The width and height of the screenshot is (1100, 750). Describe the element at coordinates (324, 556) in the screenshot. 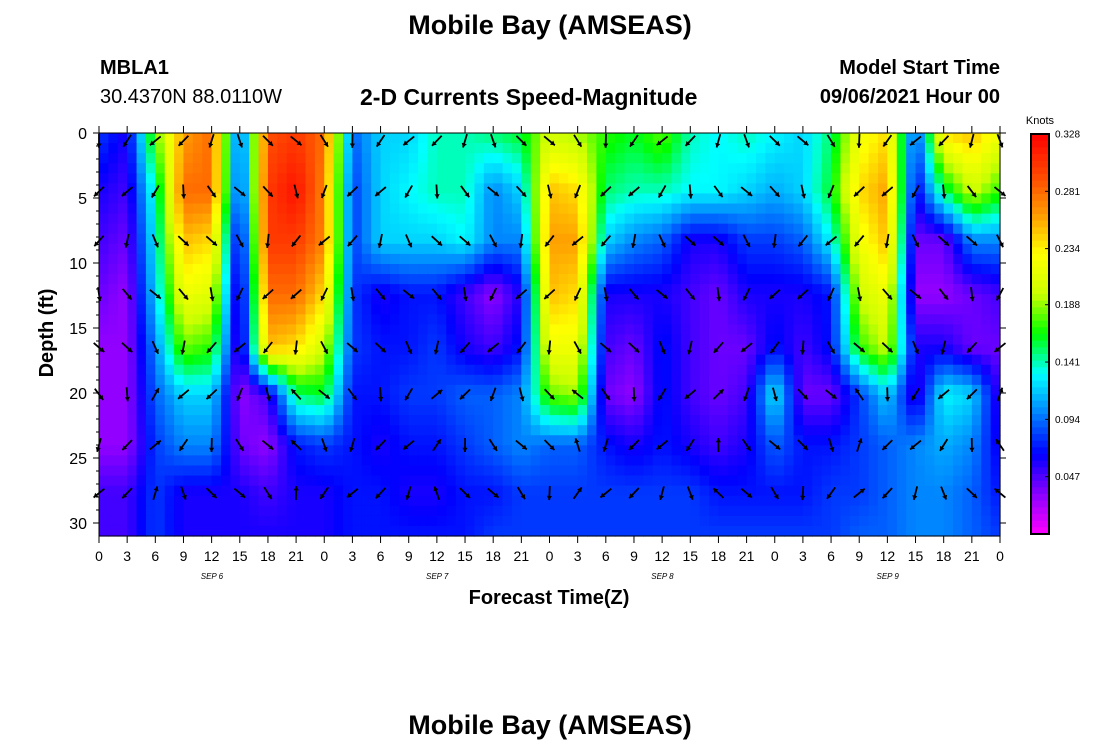

I see `x-tick-label: 0` at that location.